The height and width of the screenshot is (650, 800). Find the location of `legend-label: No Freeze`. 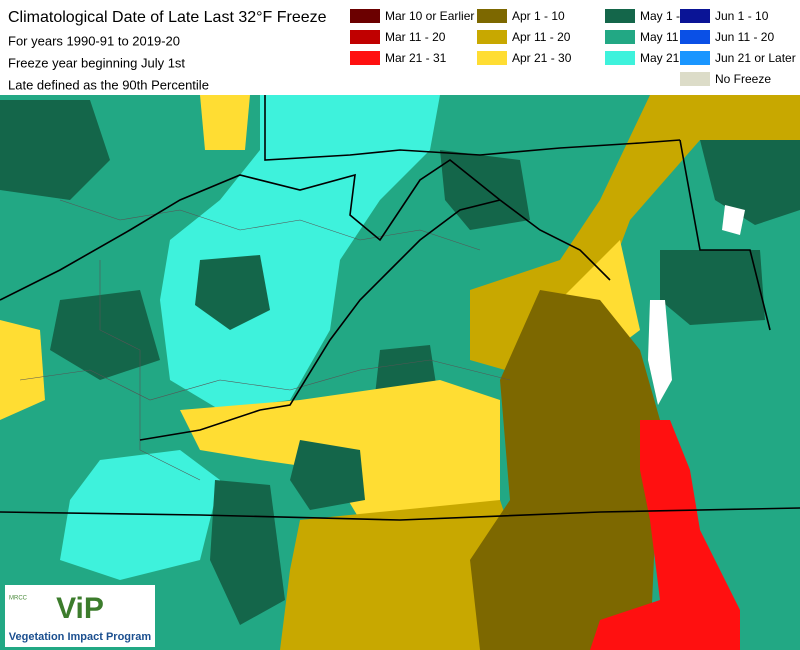

legend-label: No Freeze is located at coordinates (743, 79).